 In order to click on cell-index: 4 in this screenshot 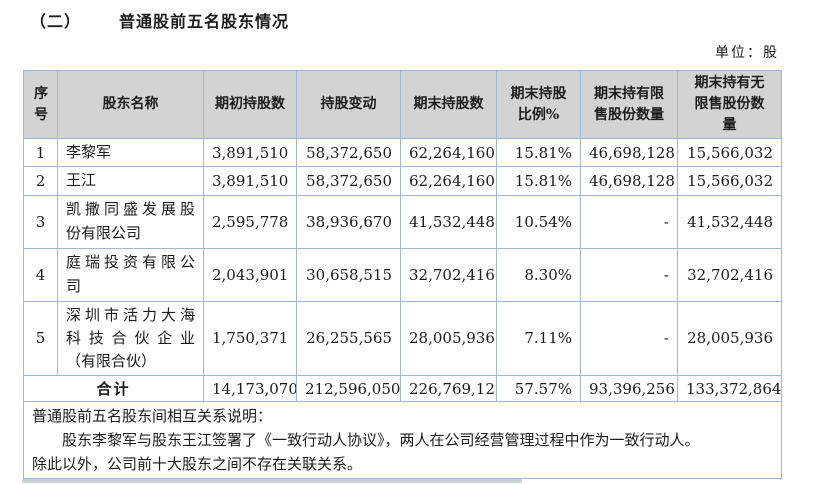, I will do `click(40, 274)`.